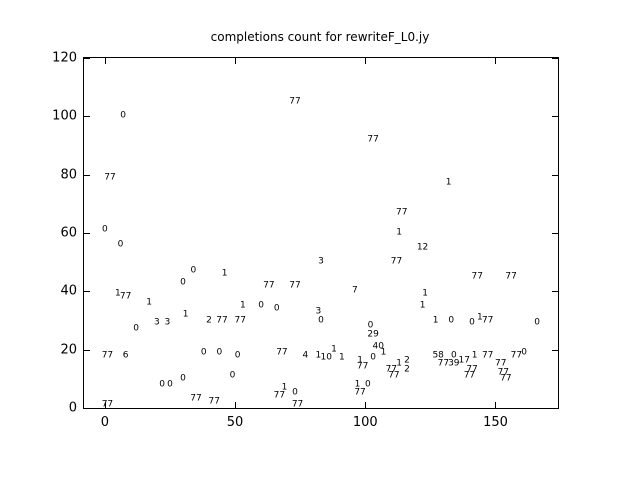 This screenshot has width=640, height=480. I want to click on data-point-label: 4, so click(305, 355).